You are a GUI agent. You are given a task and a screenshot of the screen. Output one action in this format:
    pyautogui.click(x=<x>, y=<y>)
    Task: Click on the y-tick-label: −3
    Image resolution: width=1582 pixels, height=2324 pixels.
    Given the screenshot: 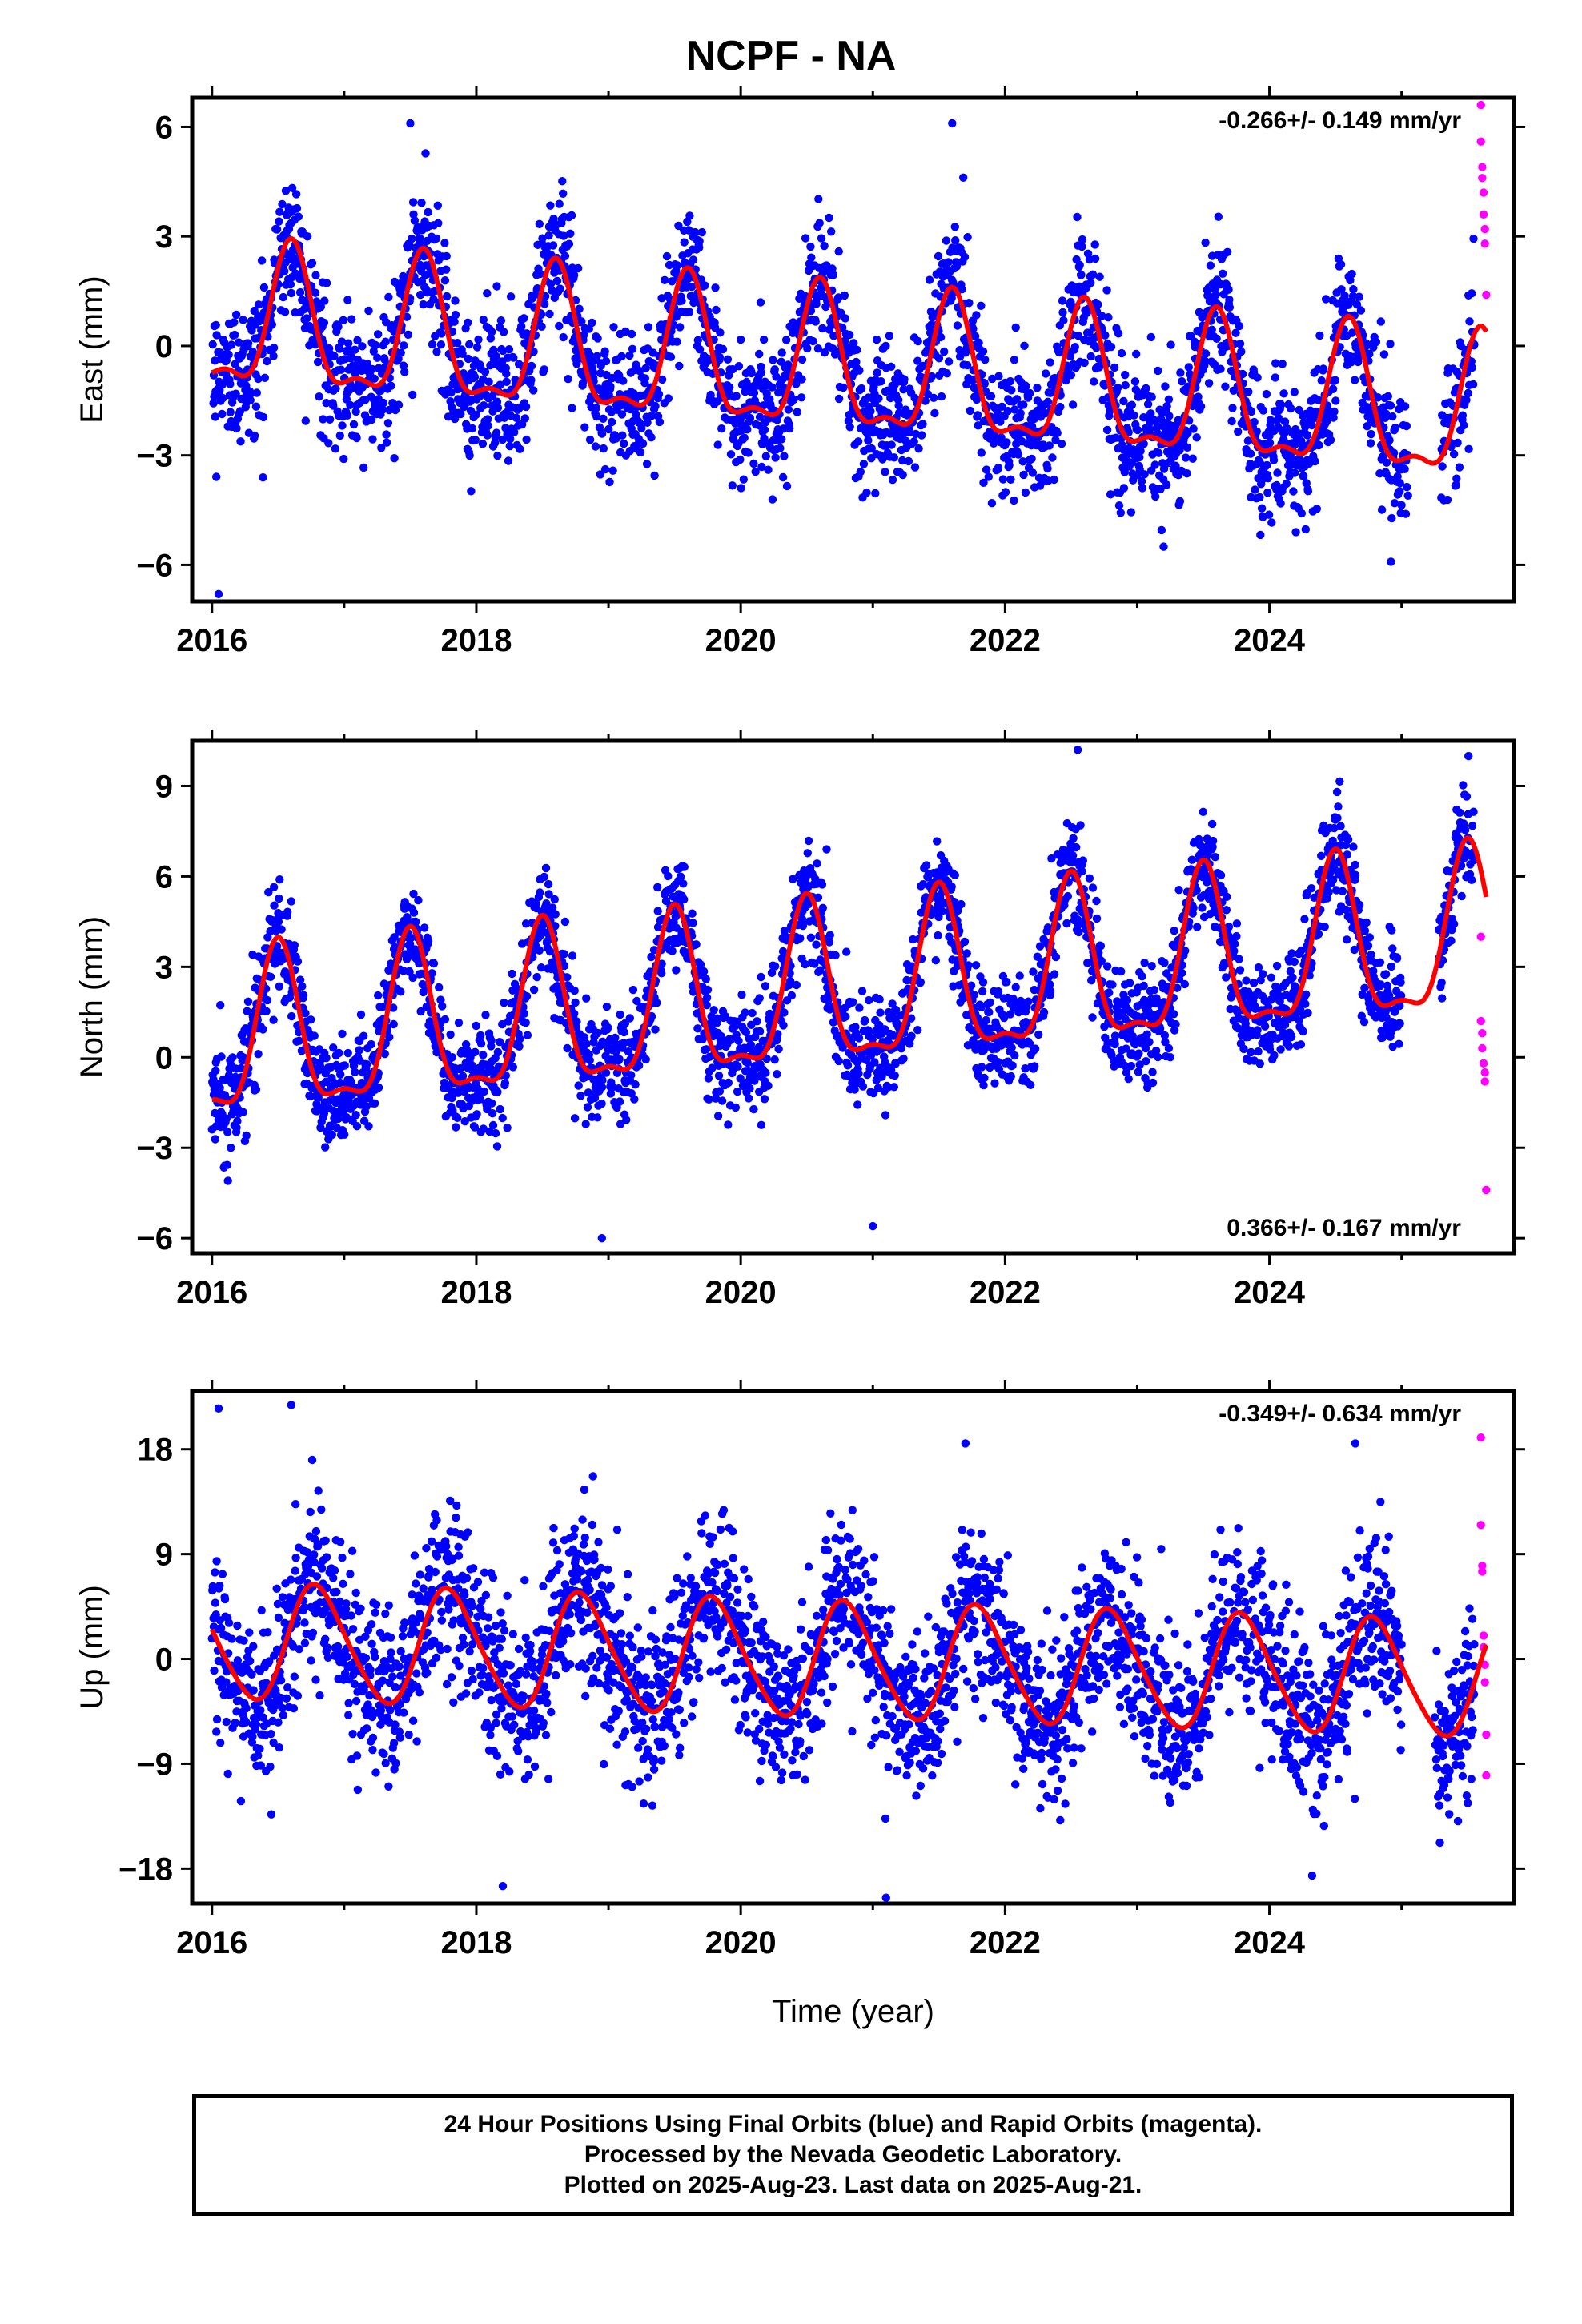 What is the action you would take?
    pyautogui.click(x=154, y=457)
    